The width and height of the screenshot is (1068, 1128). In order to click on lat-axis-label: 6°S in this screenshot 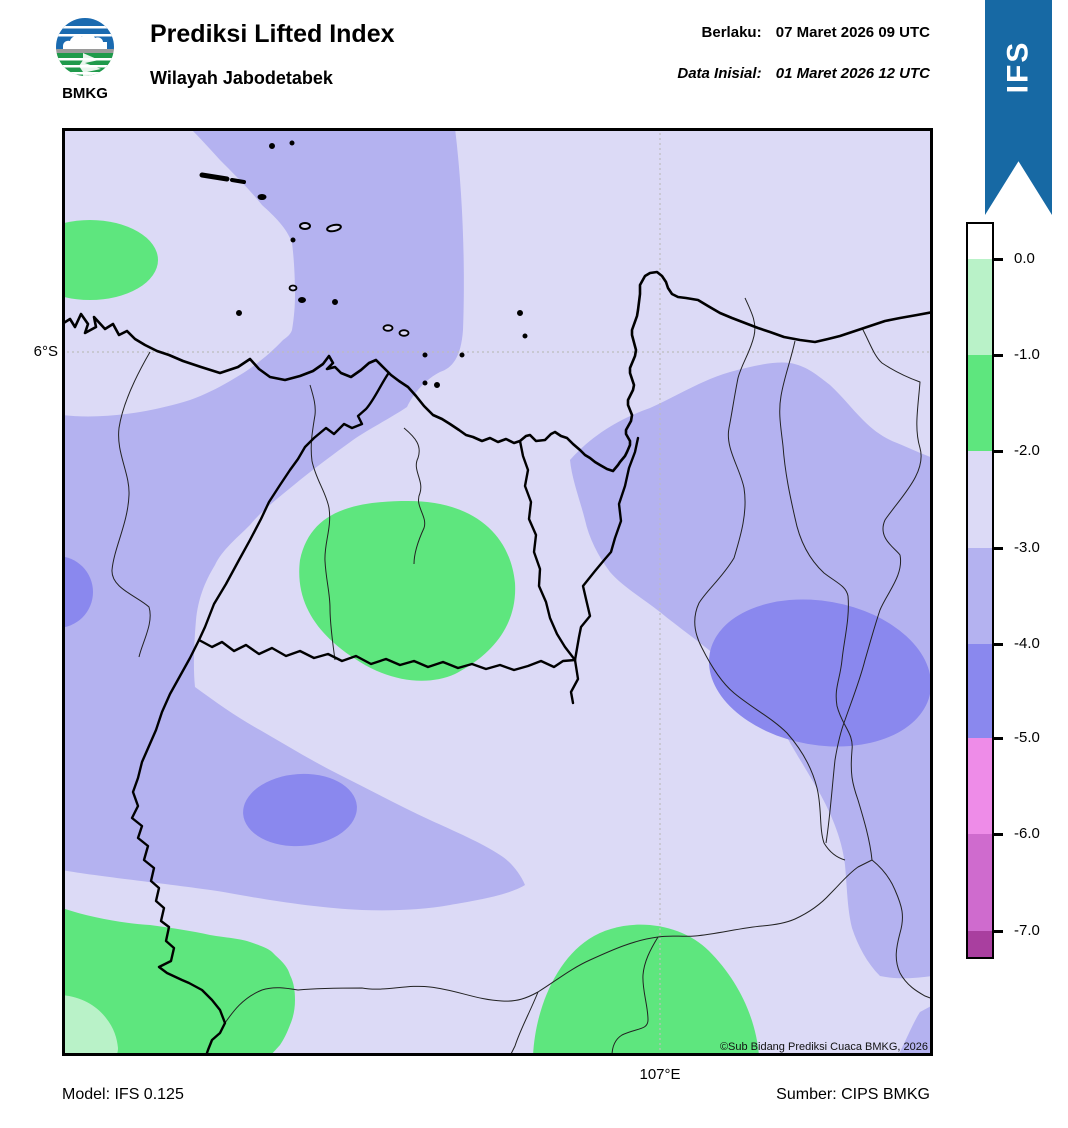, I will do `click(45, 351)`.